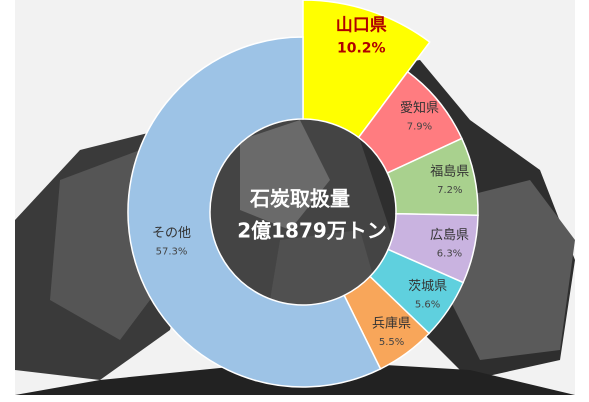  I want to click on segment-name: 愛知県, so click(419, 108).